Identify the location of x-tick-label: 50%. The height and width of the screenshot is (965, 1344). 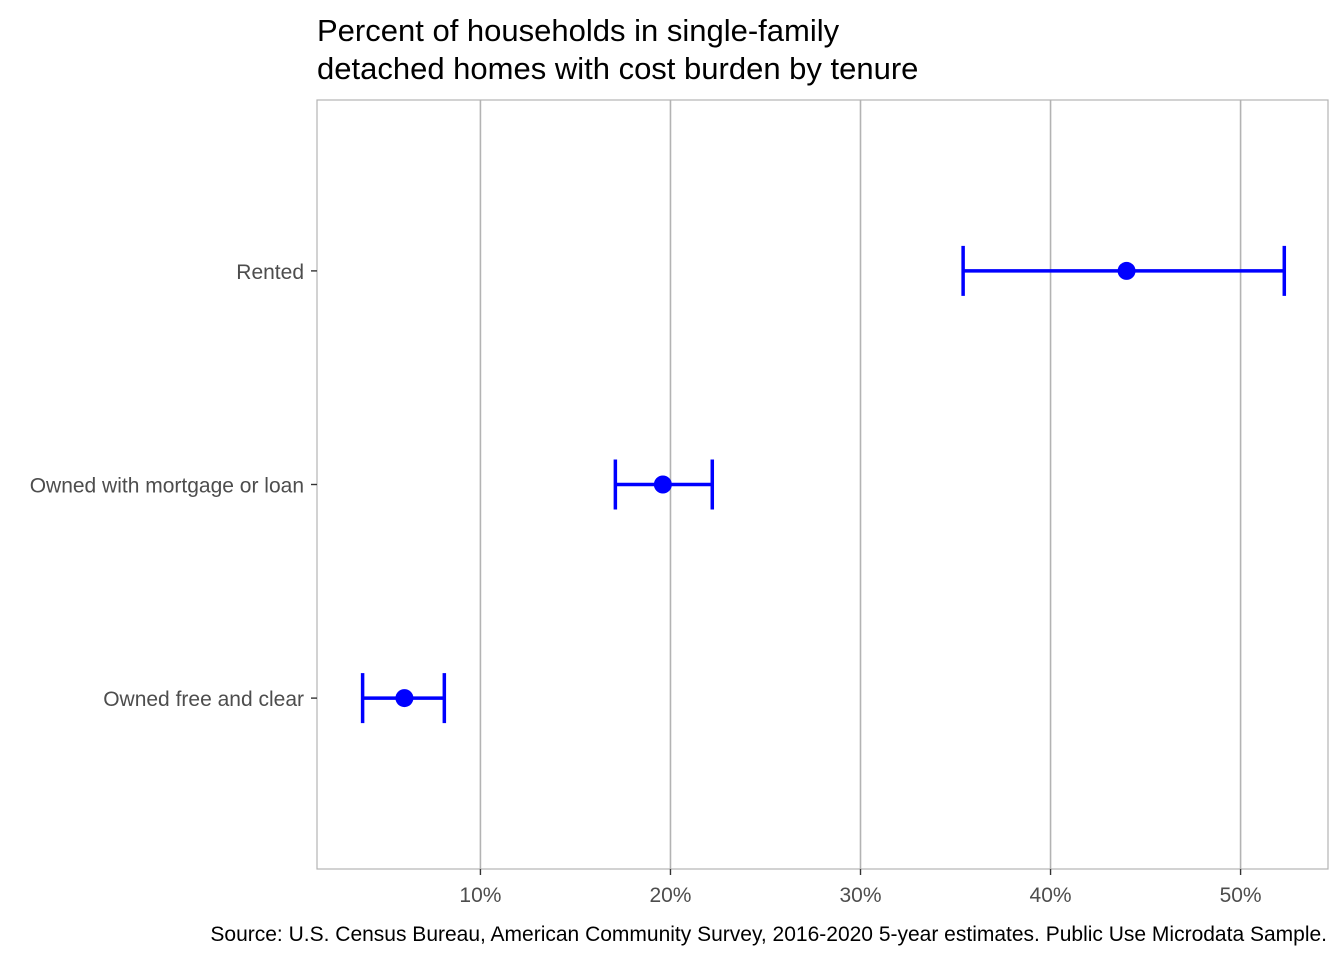
(1241, 895).